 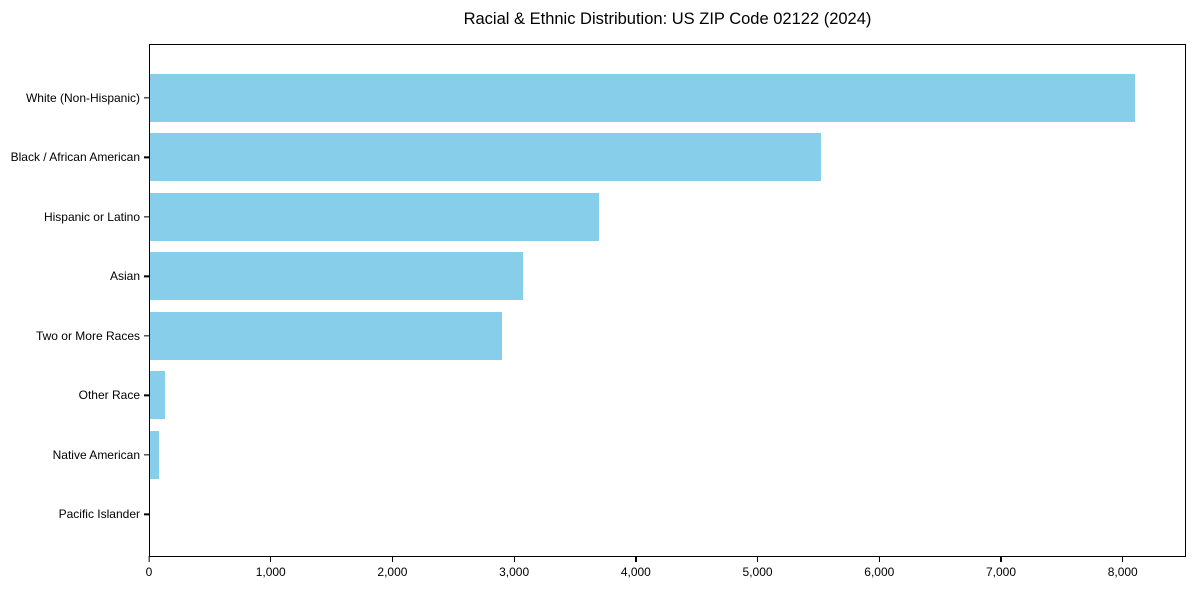 I want to click on x-tick-label: 5,000, so click(x=757, y=572).